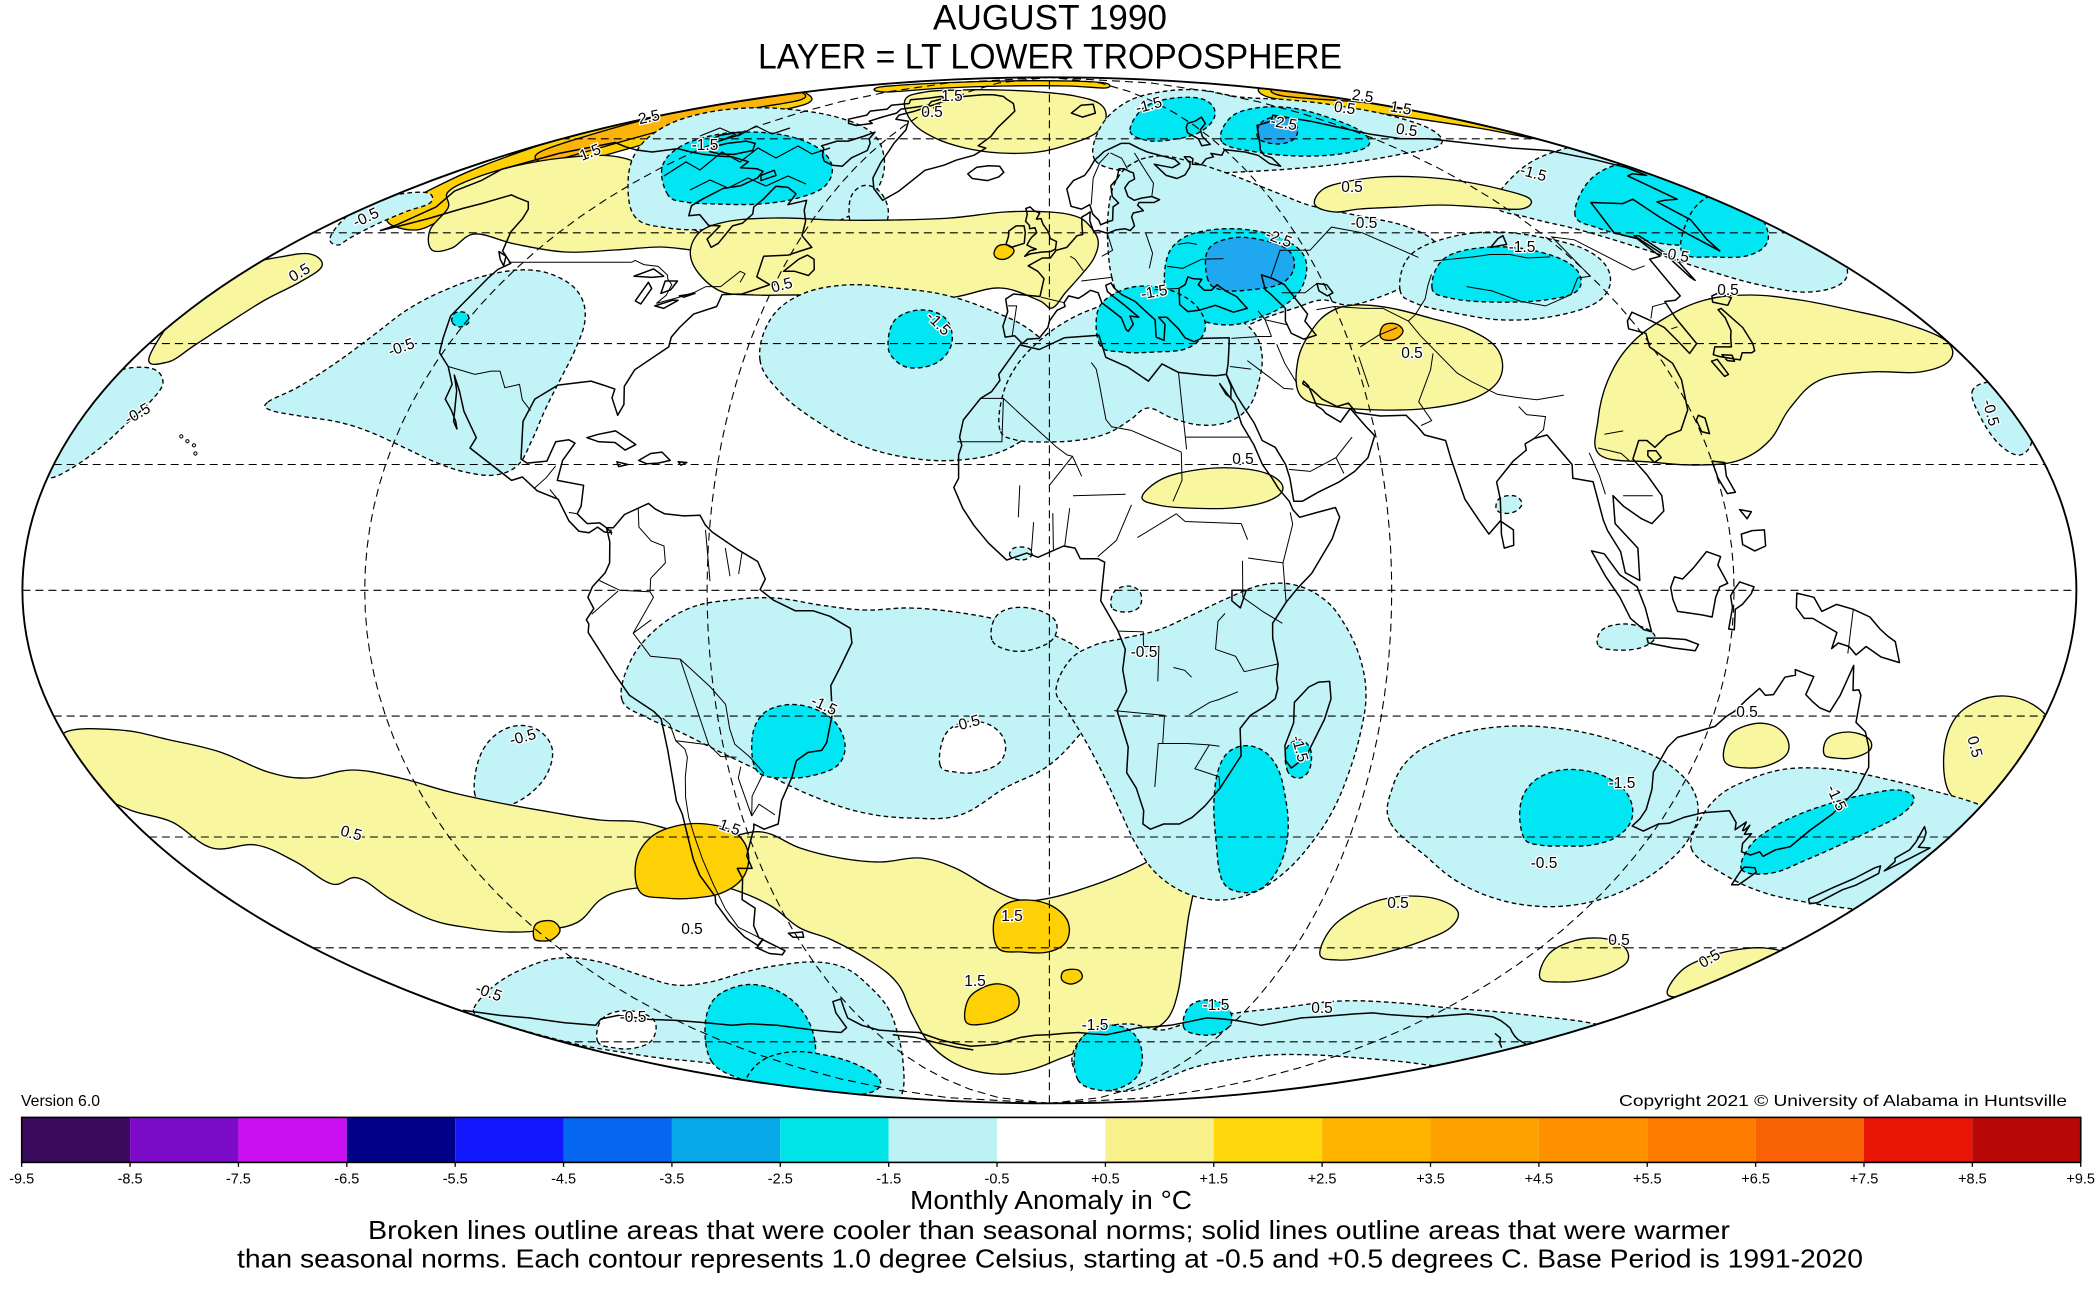  I want to click on svg-text: +9.5, so click(2080, 1180).